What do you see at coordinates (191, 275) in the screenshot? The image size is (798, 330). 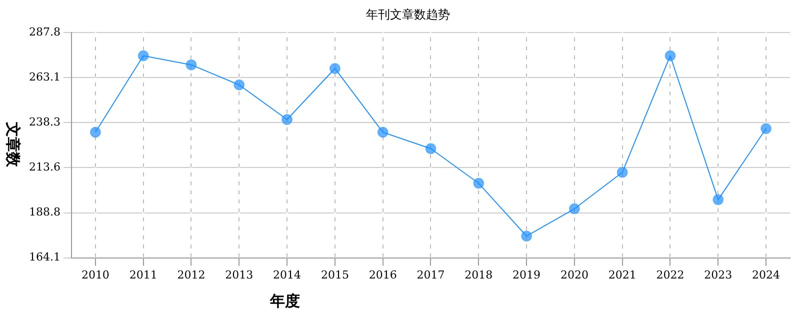 I see `x-tick-label: 2012` at bounding box center [191, 275].